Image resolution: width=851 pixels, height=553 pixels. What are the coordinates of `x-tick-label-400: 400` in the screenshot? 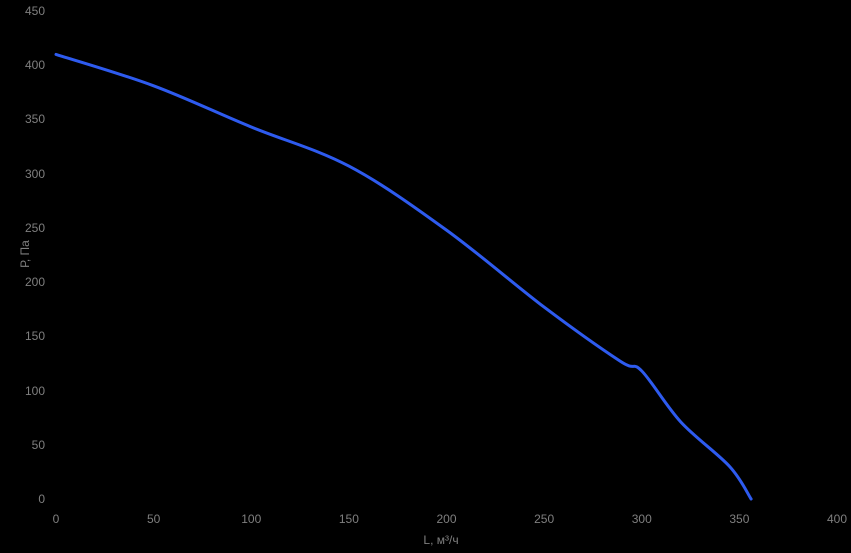 It's located at (837, 519).